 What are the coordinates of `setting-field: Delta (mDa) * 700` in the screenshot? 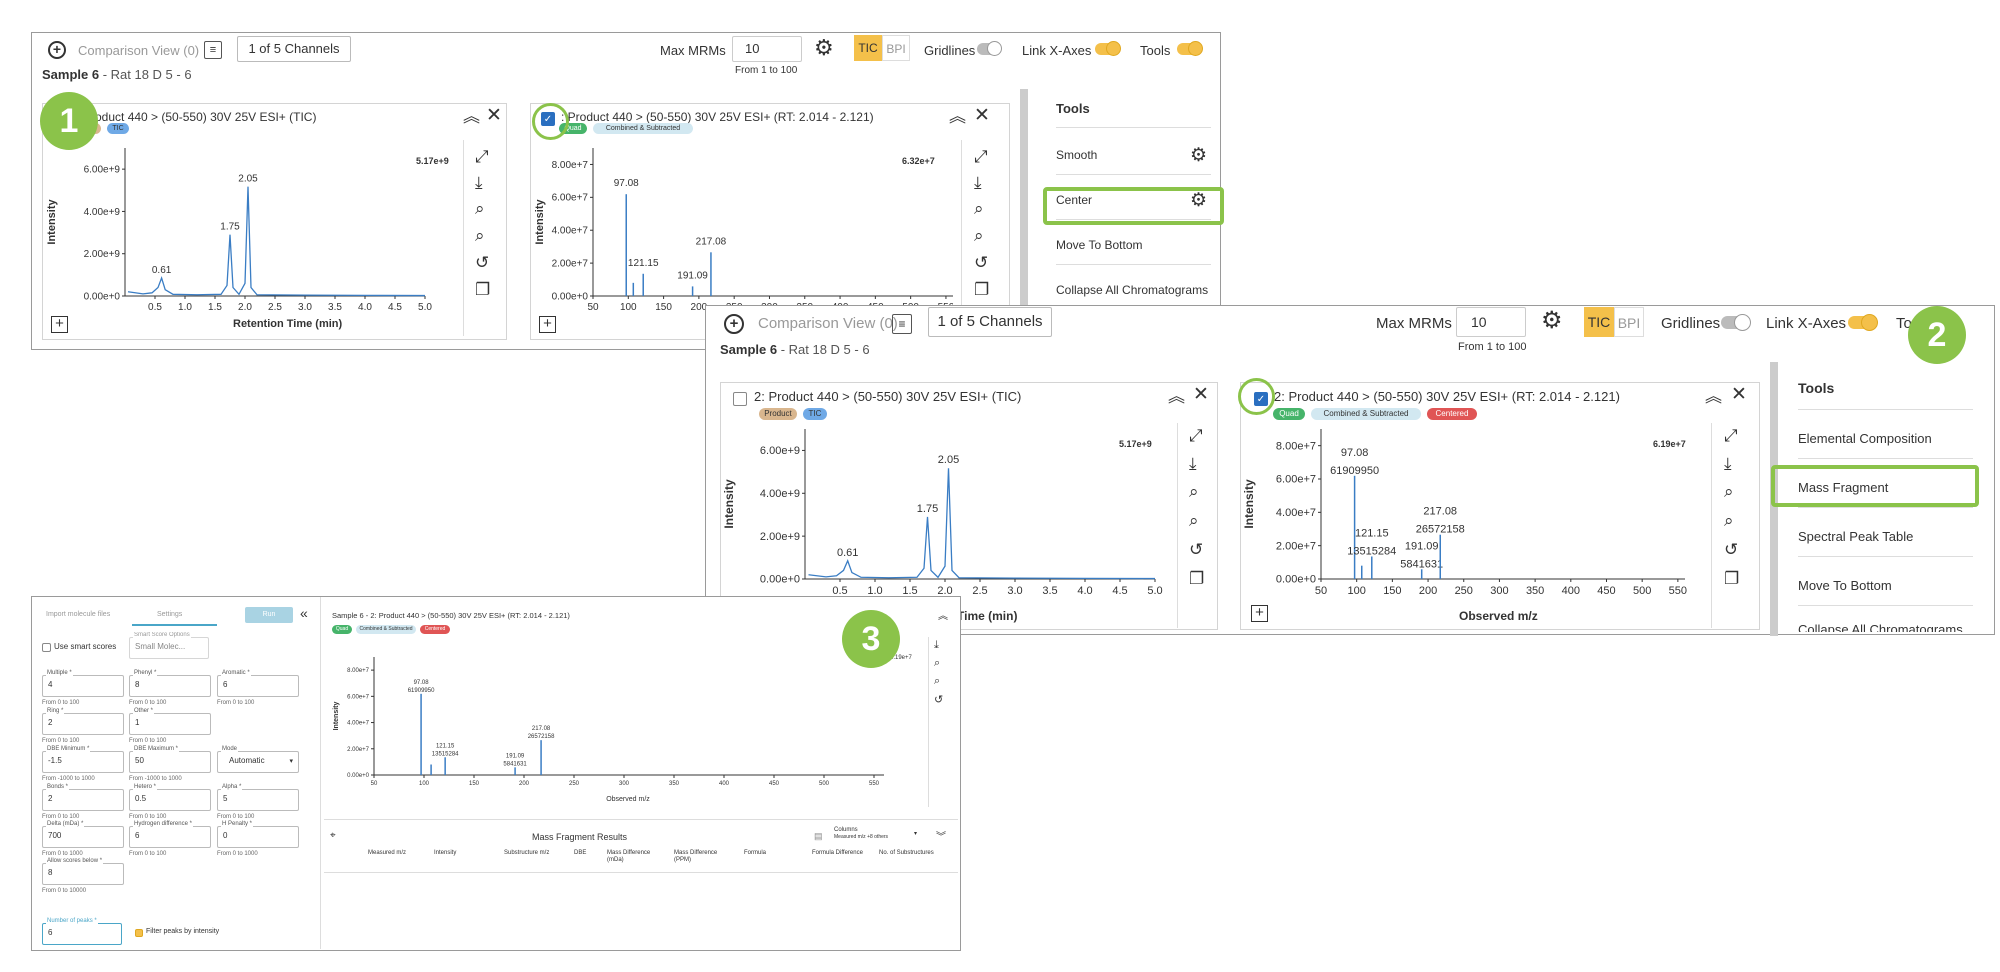 It's located at (83, 834).